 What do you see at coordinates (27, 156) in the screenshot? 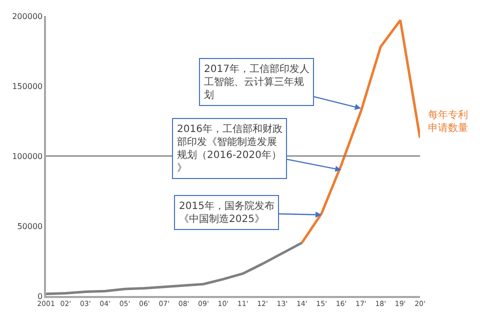
I see `y-tick-label: 100000` at bounding box center [27, 156].